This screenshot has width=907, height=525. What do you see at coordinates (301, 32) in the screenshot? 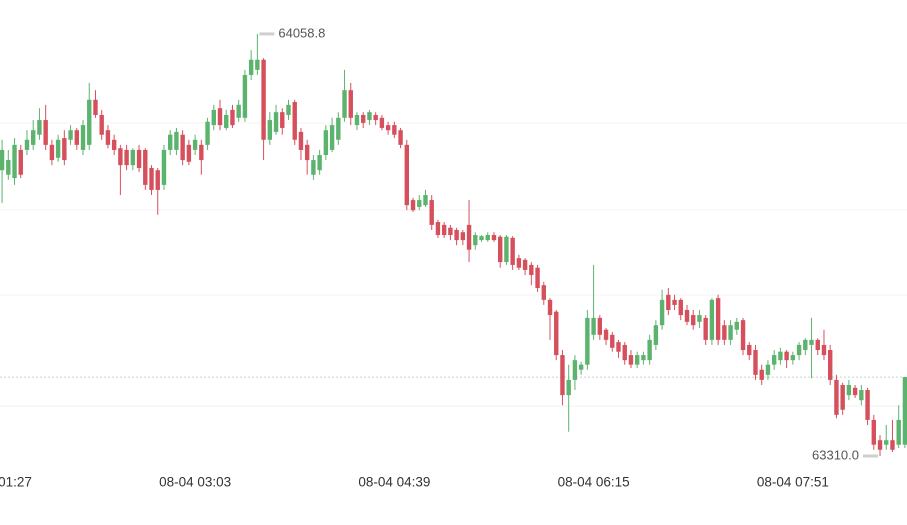
I see `annotation-label: 64058.8` at bounding box center [301, 32].